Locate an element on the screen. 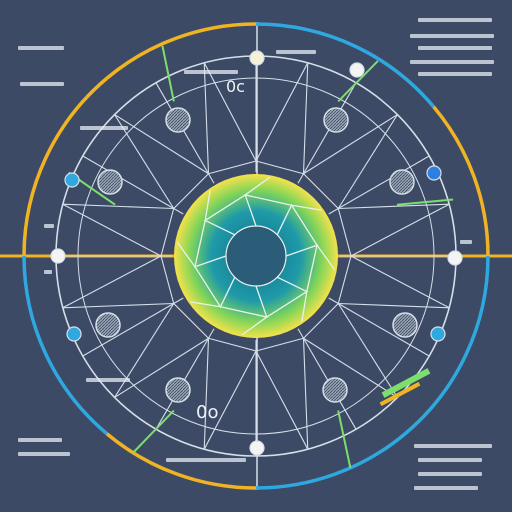 This screenshot has height=512, width=512. upper-label: 0c is located at coordinates (235, 86).